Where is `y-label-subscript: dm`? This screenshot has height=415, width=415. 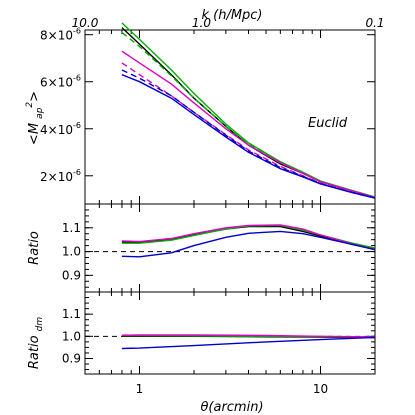
y-label-subscript: dm is located at coordinates (40, 324).